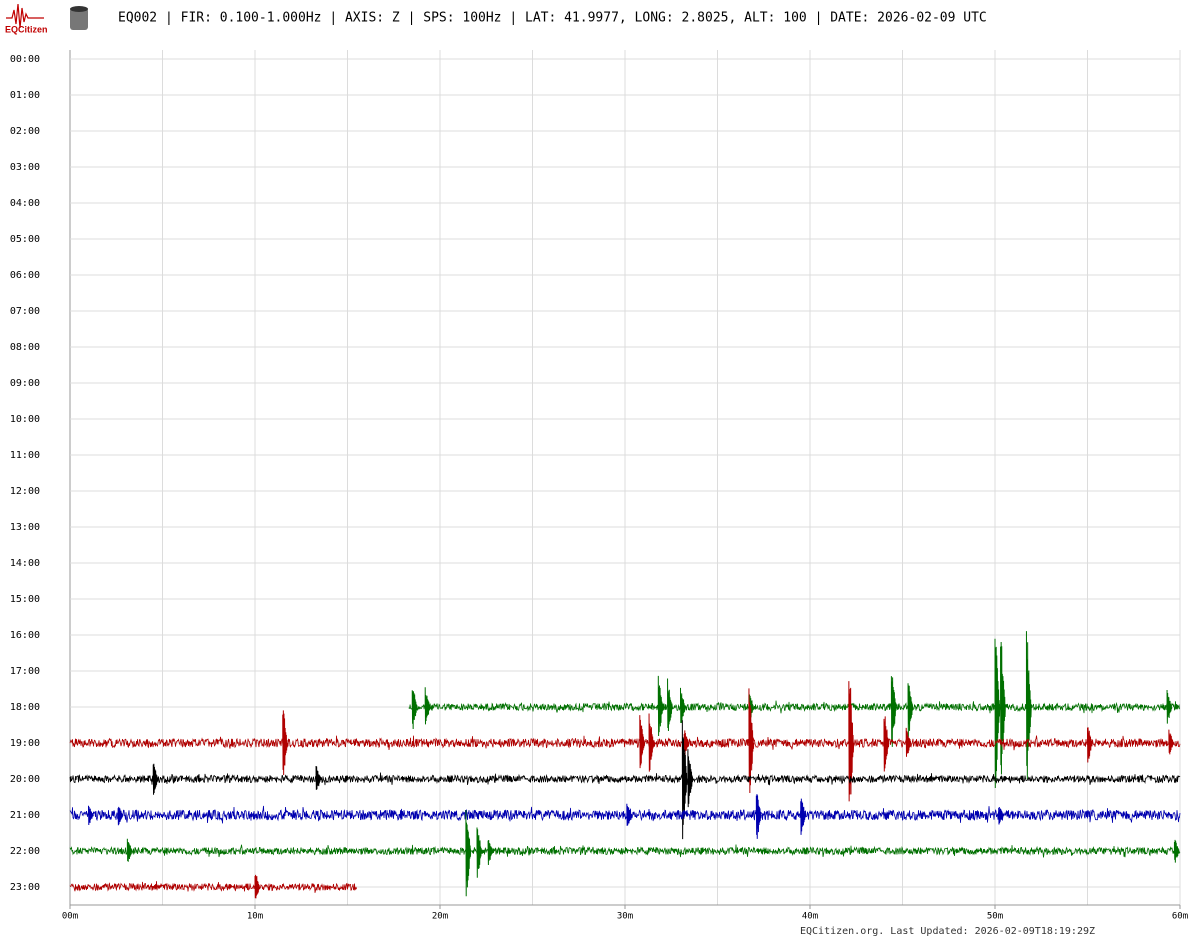 The width and height of the screenshot is (1200, 940). Describe the element at coordinates (25, 16) in the screenshot. I see `logo-wave` at that location.